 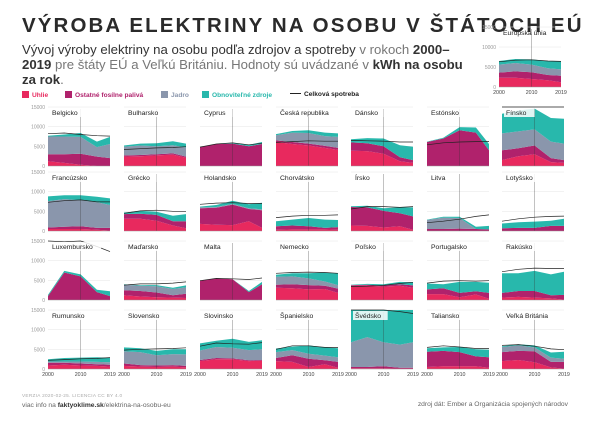 What do you see at coordinates (242, 95) in the screenshot?
I see `legend-renewables-label: Obnoviteľné zdroje` at bounding box center [242, 95].